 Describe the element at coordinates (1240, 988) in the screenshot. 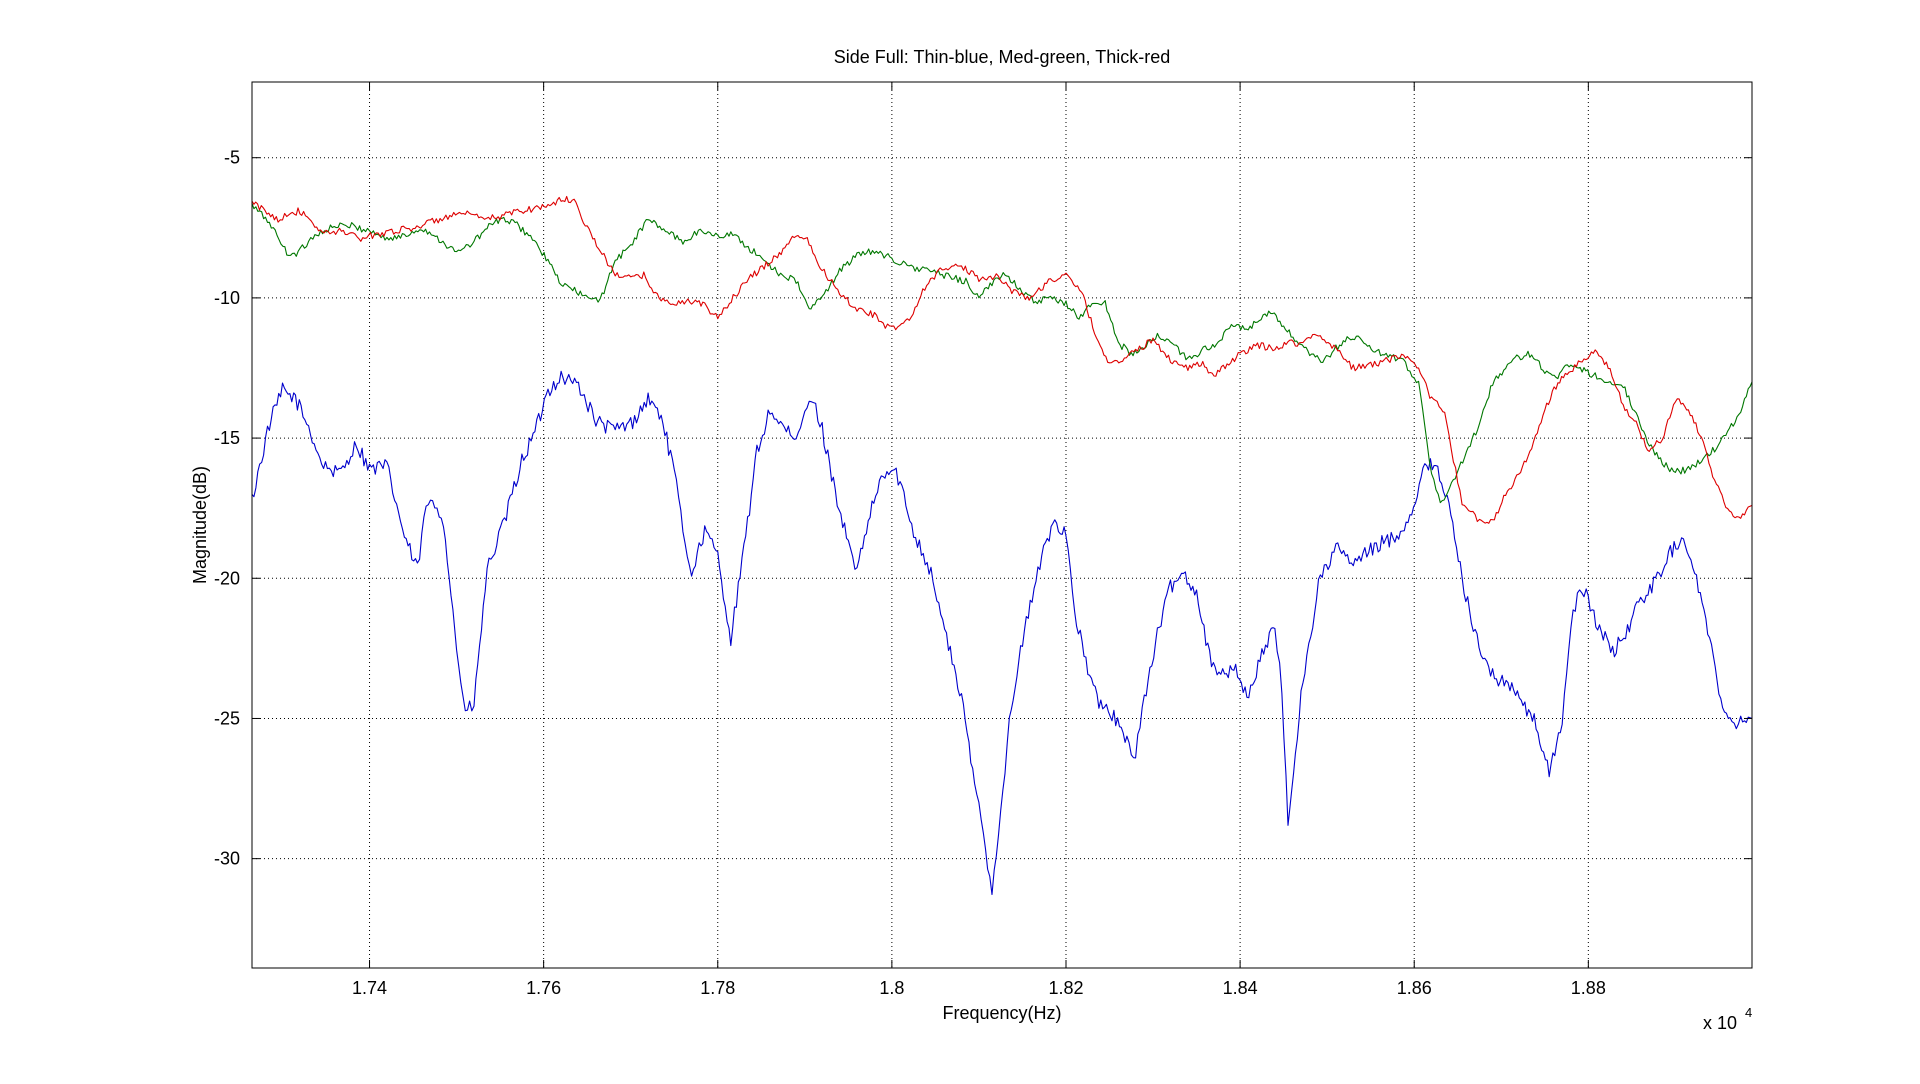

I see `x-tick-label: 1.84` at that location.